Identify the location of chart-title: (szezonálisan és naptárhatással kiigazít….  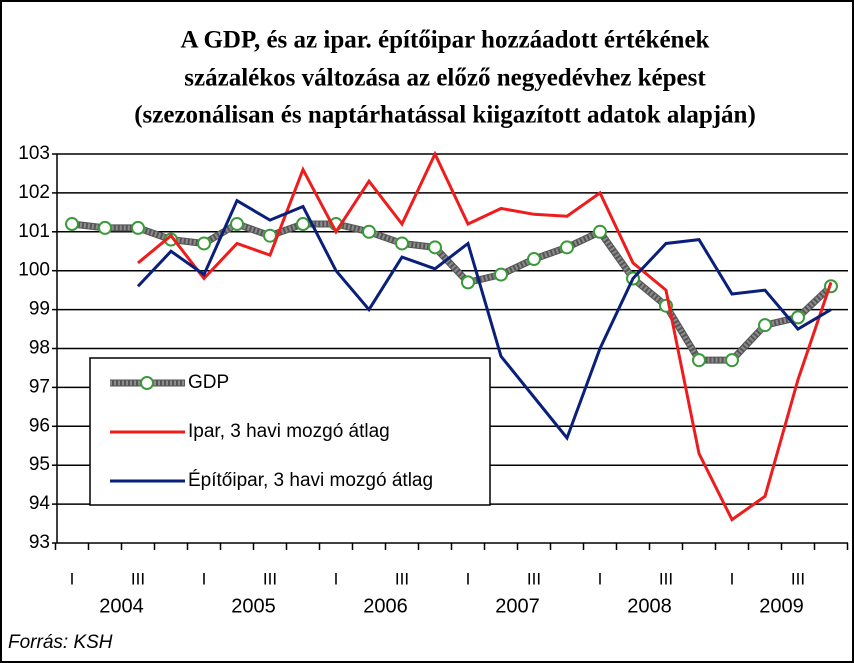
(445, 115).